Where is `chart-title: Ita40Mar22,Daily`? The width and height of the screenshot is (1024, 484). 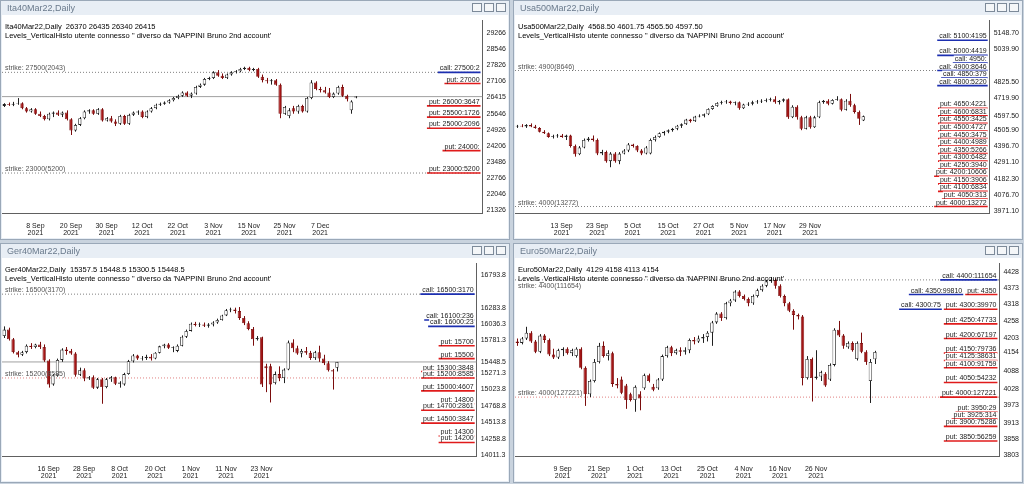
chart-title: Ita40Mar22,Daily is located at coordinates (41, 8).